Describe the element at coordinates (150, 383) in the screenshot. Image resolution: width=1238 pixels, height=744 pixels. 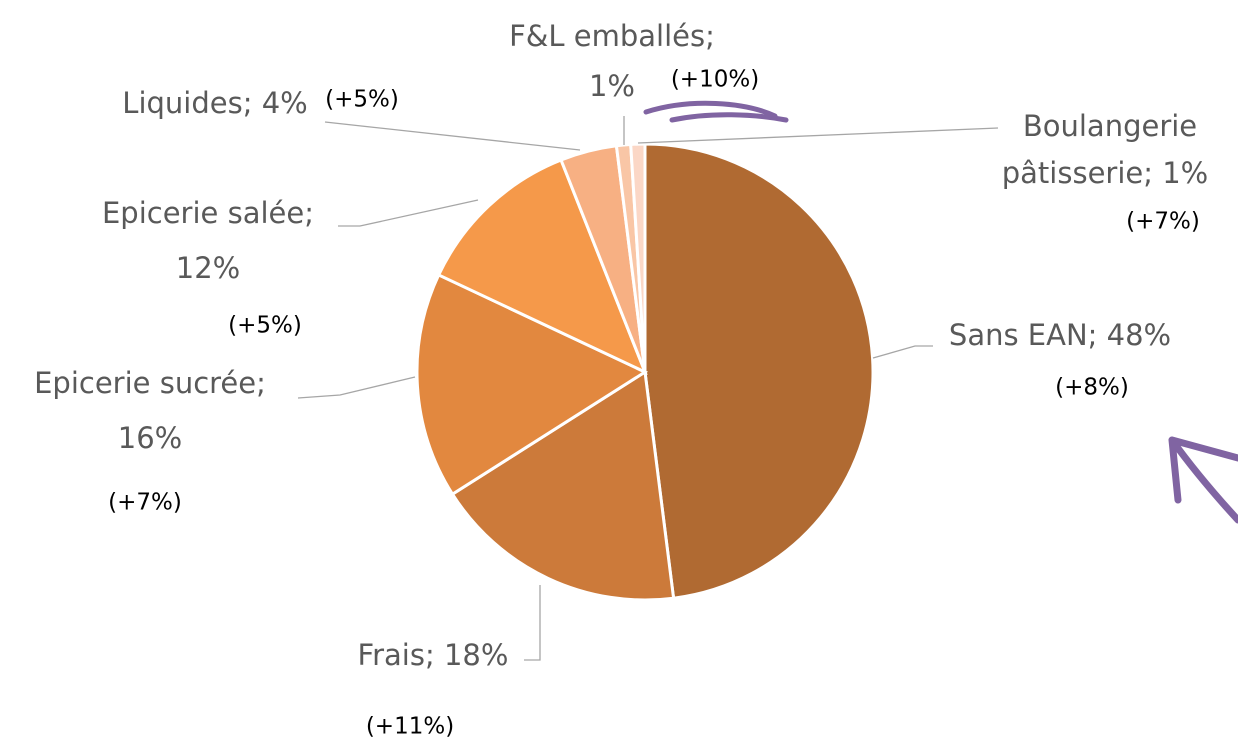
I see `slice-label: Epicerie sucrée;` at that location.